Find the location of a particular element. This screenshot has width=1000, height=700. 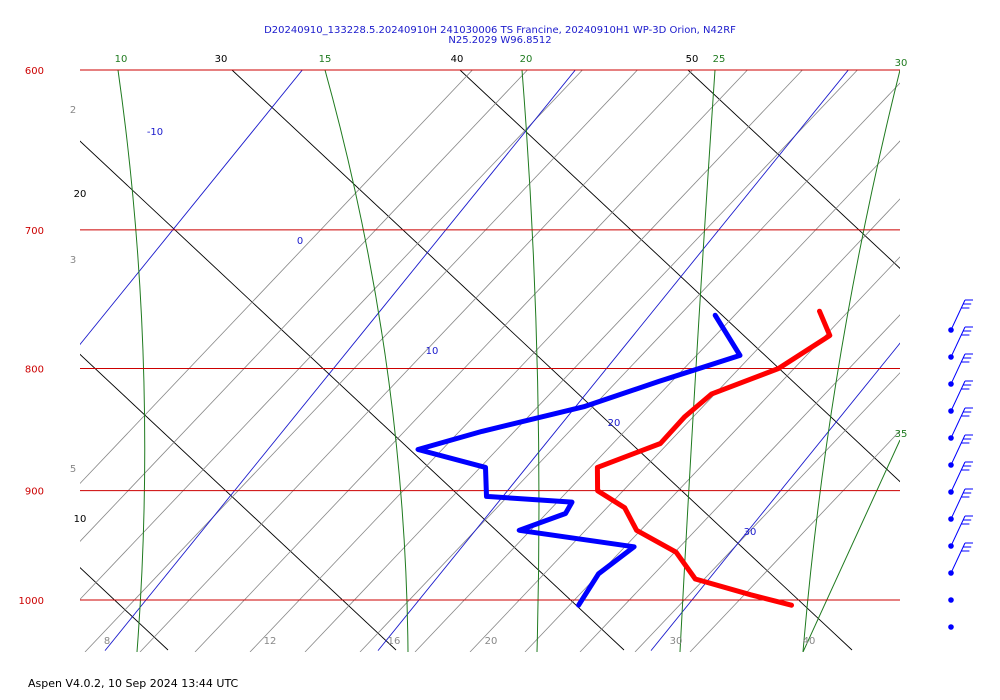

mixing-ratio-label: 2 is located at coordinates (73, 110).